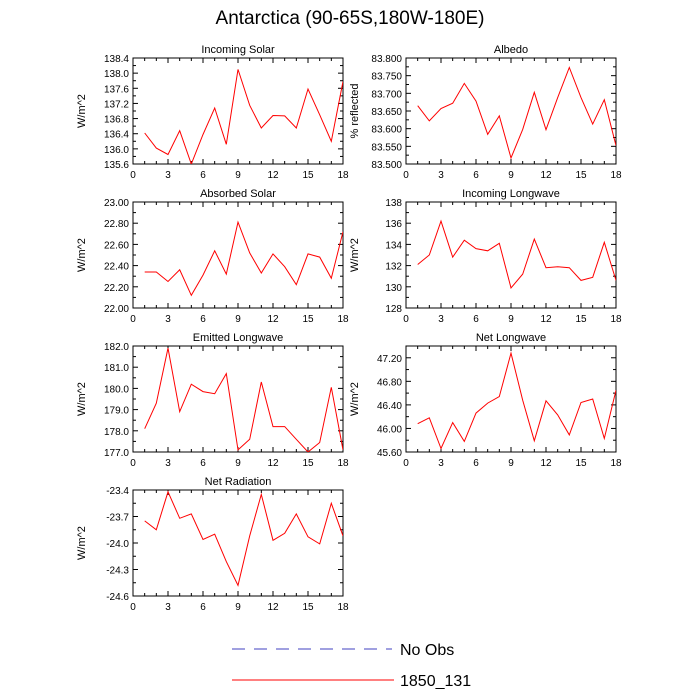  Describe the element at coordinates (116, 120) in the screenshot. I see `y-tick-label: 136.8` at that location.